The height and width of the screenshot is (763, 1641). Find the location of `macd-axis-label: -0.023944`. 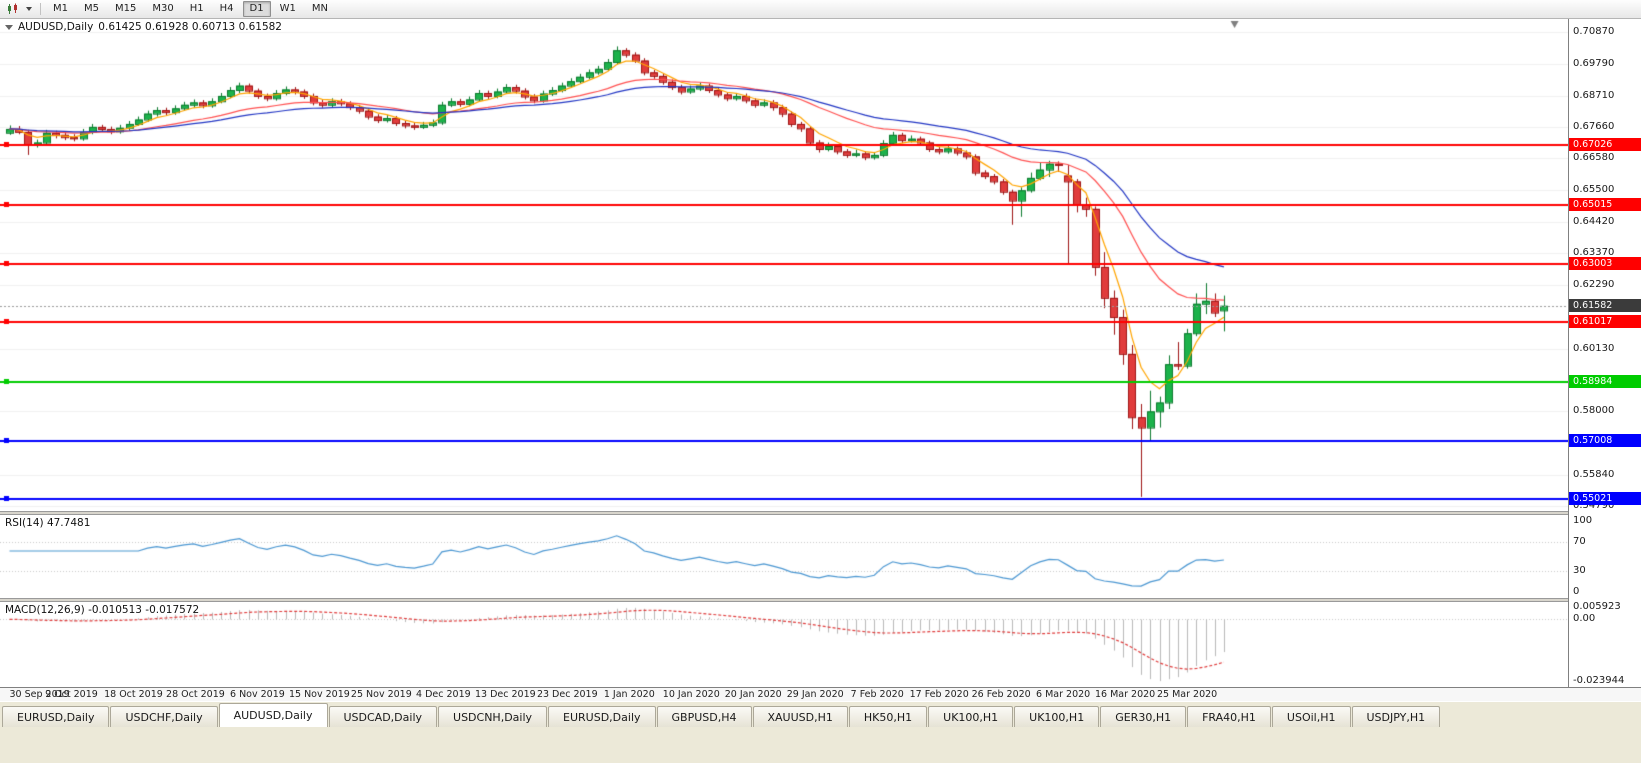

macd-axis-label: -0.023944 is located at coordinates (1599, 680).